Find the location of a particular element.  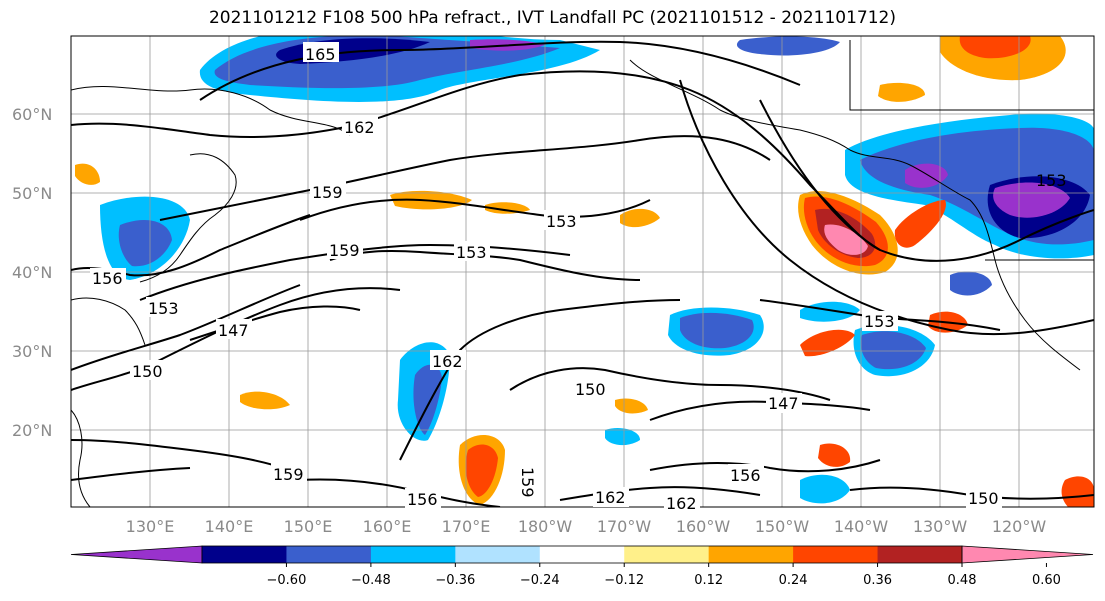

colorbar-tick-label: −0.60 is located at coordinates (287, 580).